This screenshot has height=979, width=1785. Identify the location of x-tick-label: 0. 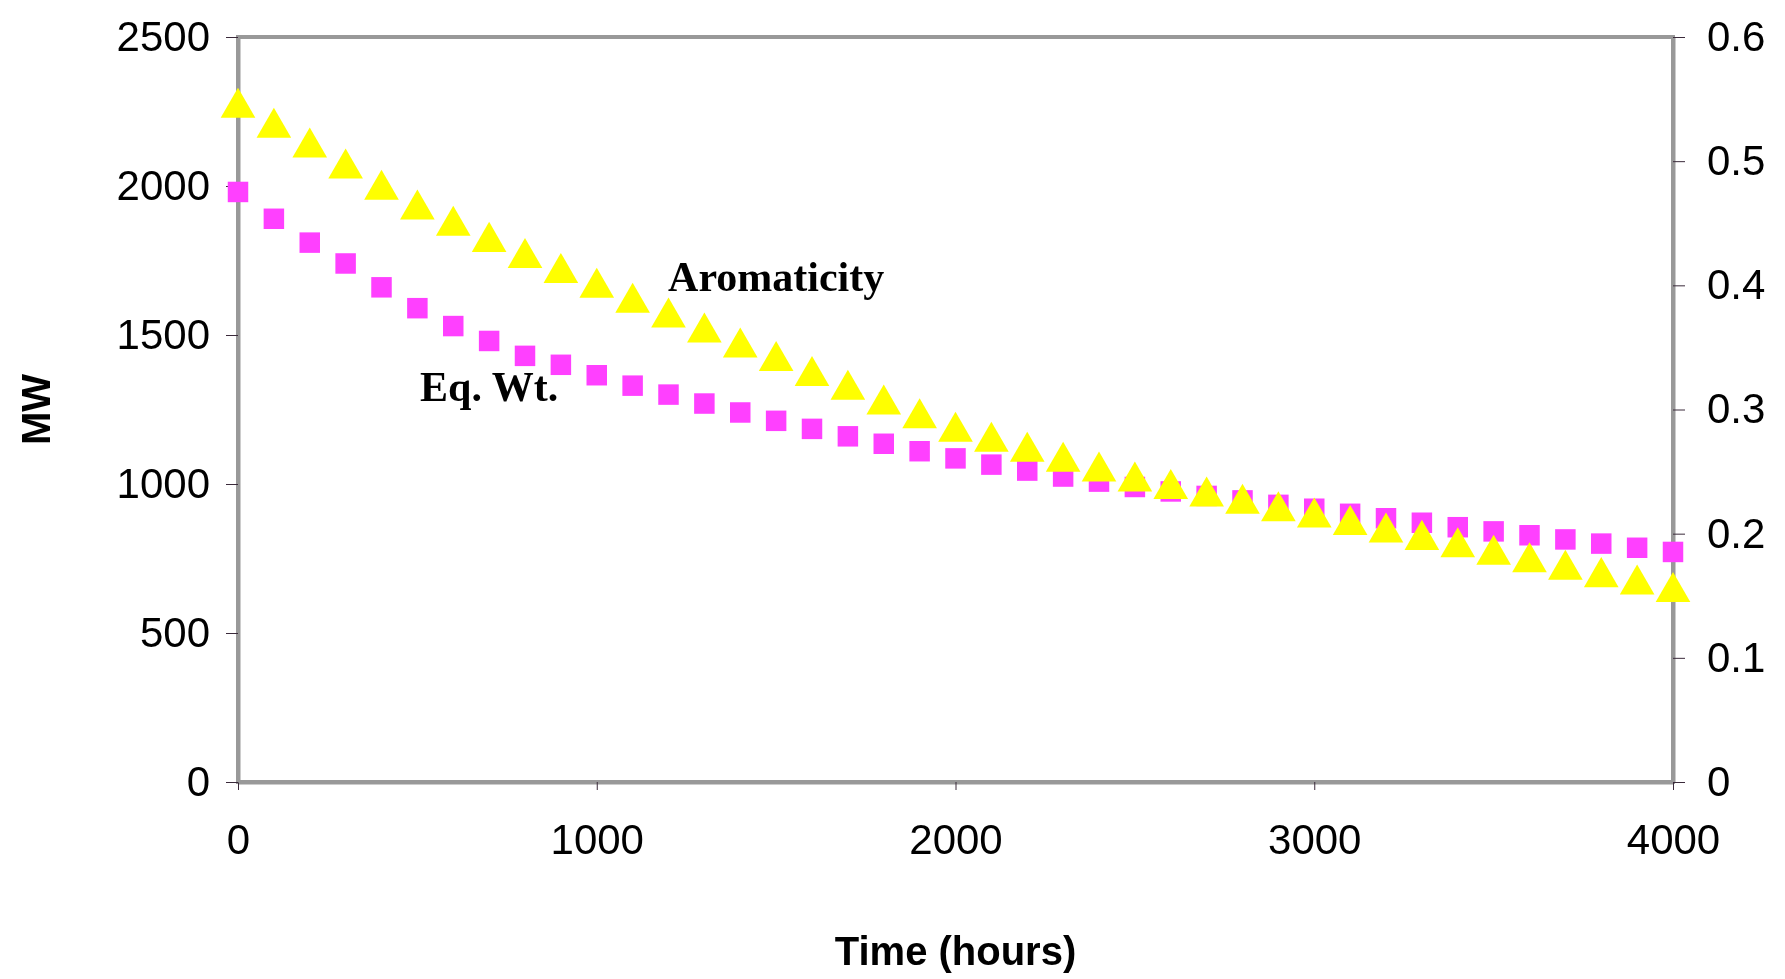
(238, 839).